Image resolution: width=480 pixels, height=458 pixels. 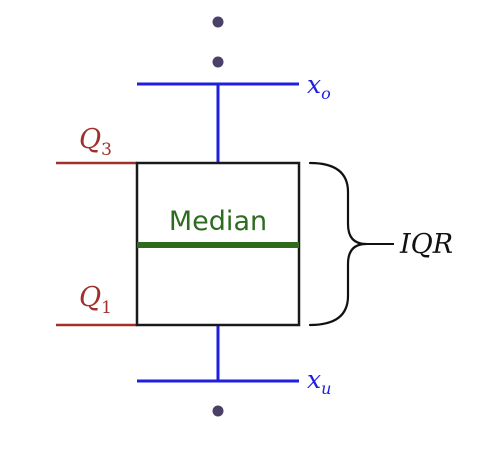 What do you see at coordinates (218, 411) in the screenshot?
I see `outlier-point-bottom` at bounding box center [218, 411].